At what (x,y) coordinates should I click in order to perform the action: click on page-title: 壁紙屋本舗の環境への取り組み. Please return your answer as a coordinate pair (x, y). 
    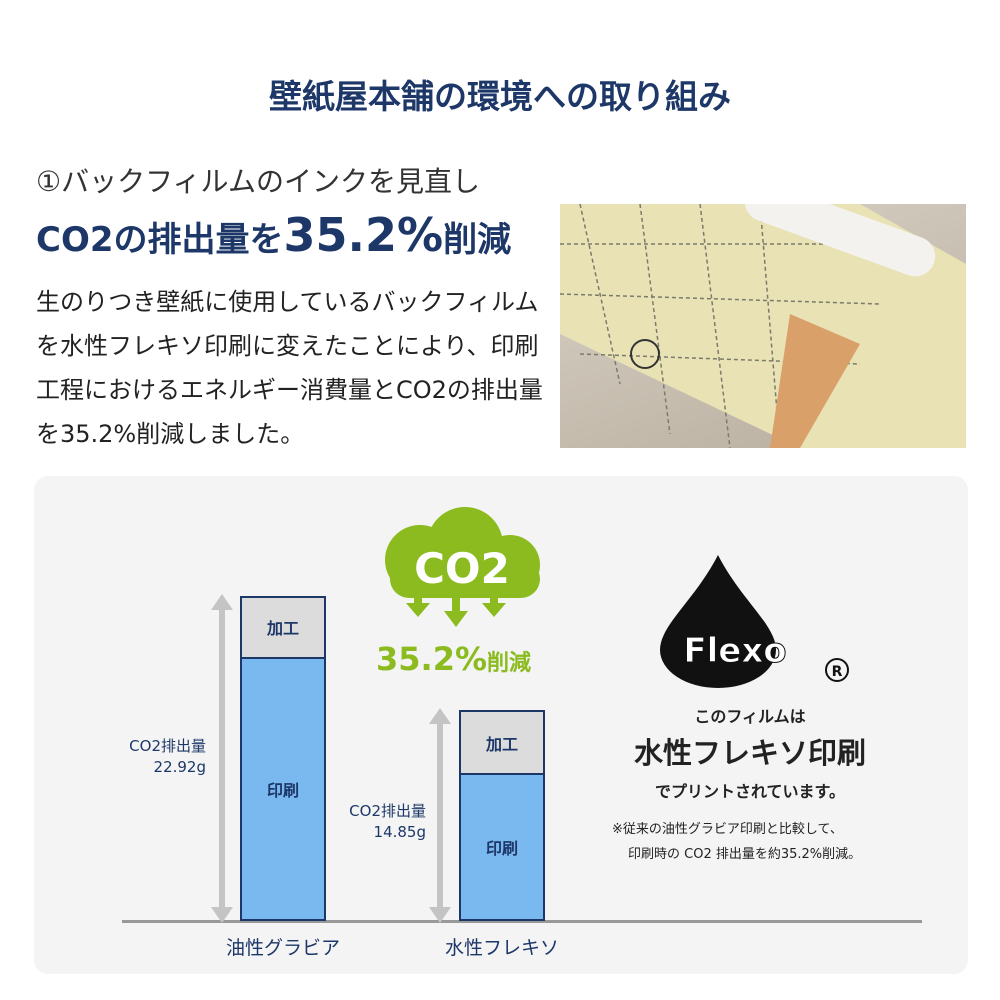
    Looking at the image, I should click on (500, 96).